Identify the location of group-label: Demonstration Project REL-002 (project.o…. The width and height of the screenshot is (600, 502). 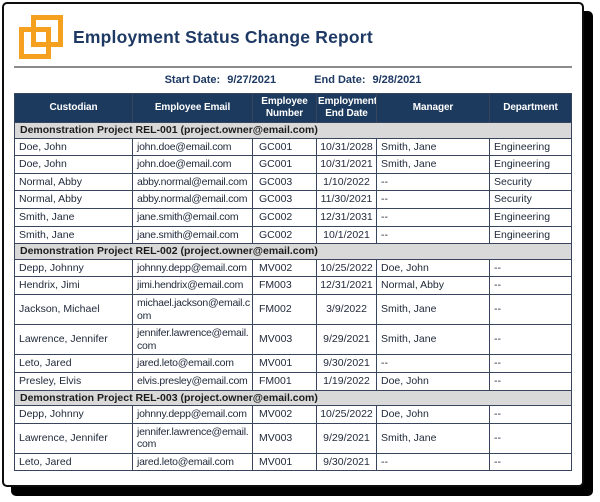
(293, 251).